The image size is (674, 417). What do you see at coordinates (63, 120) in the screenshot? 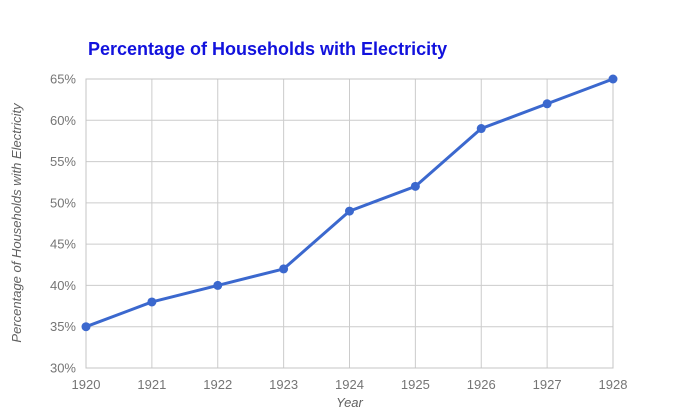
I see `y-tick-label: 60%` at bounding box center [63, 120].